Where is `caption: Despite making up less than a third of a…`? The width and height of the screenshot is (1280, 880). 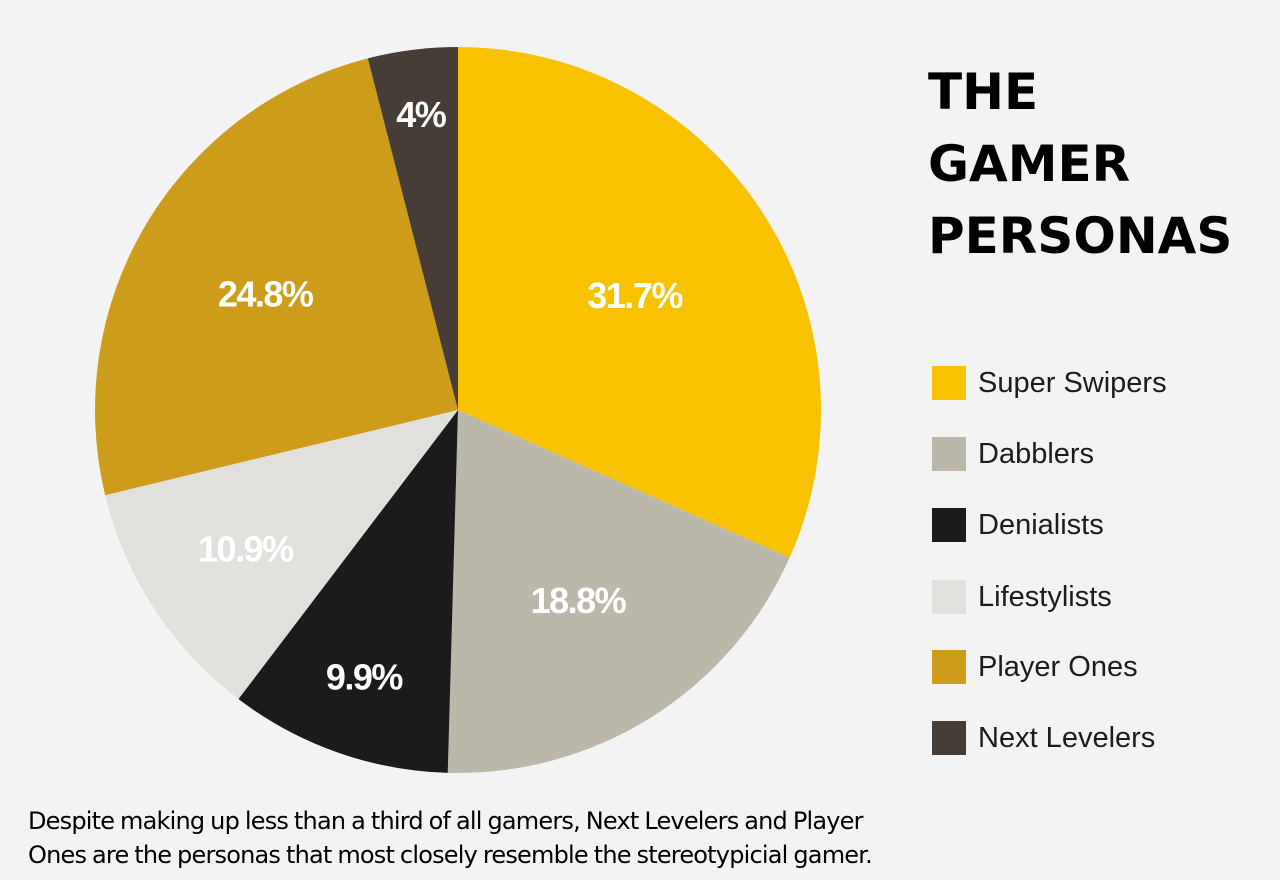 caption: Despite making up less than a third of a… is located at coordinates (450, 838).